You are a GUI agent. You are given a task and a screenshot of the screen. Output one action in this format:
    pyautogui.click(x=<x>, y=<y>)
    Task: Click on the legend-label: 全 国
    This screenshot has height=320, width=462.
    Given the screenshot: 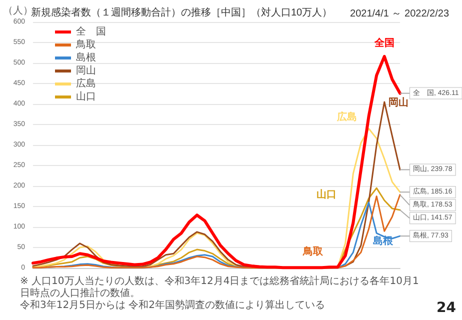 What is the action you would take?
    pyautogui.click(x=91, y=32)
    